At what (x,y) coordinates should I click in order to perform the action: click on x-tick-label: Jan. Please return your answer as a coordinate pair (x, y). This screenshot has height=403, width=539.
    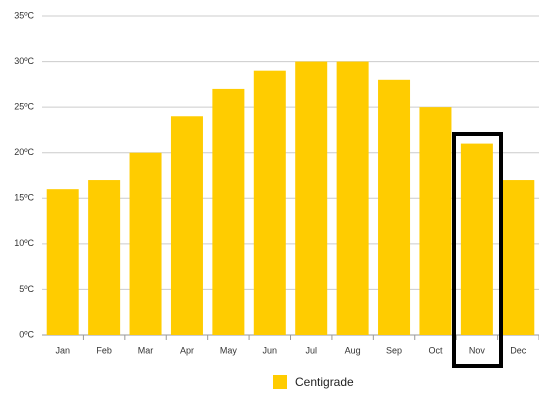
    Looking at the image, I should click on (62, 350).